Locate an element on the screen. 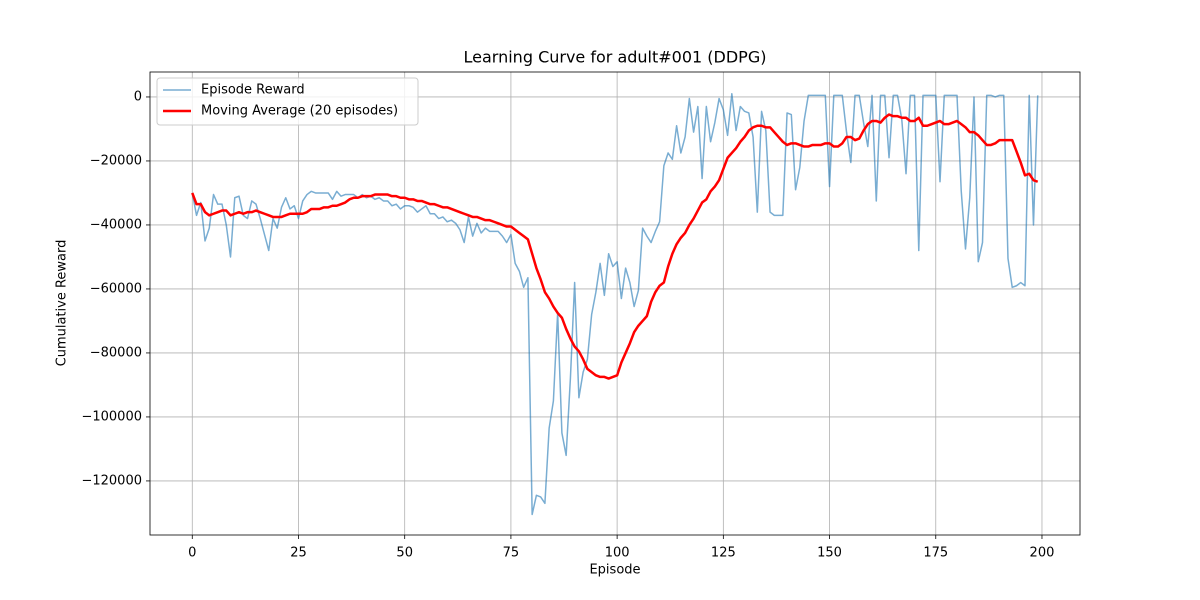 The image size is (1200, 600). y-tick-label: 0 is located at coordinates (138, 96).